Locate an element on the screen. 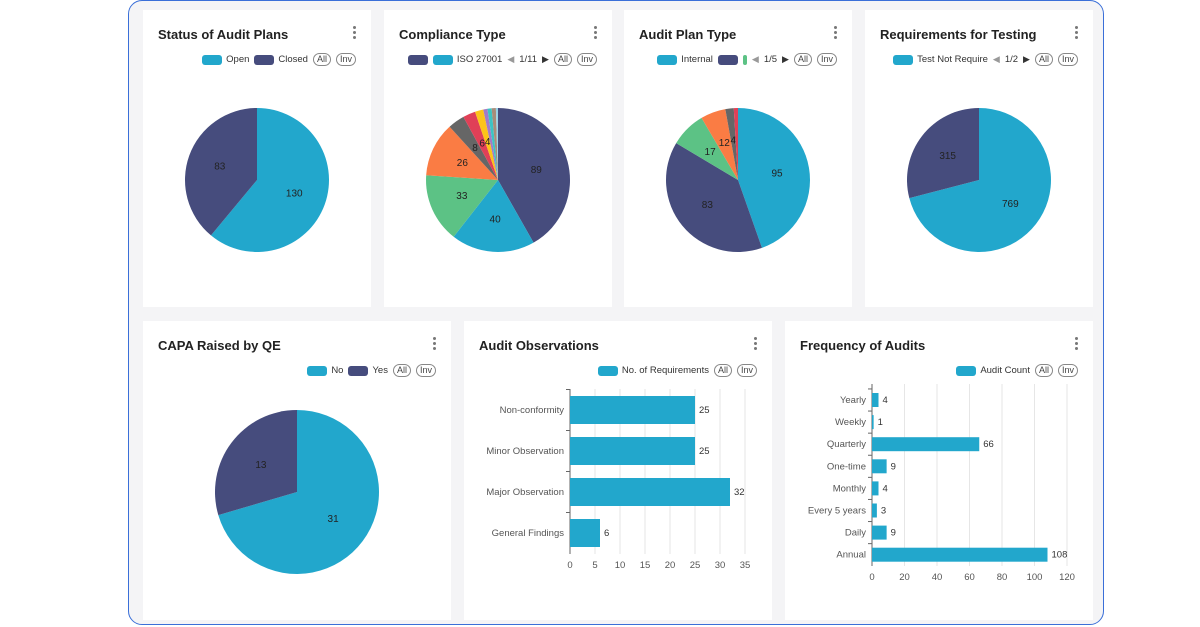 Image resolution: width=1200 pixels, height=627 pixels. x-tick-label: 5 is located at coordinates (594, 565).